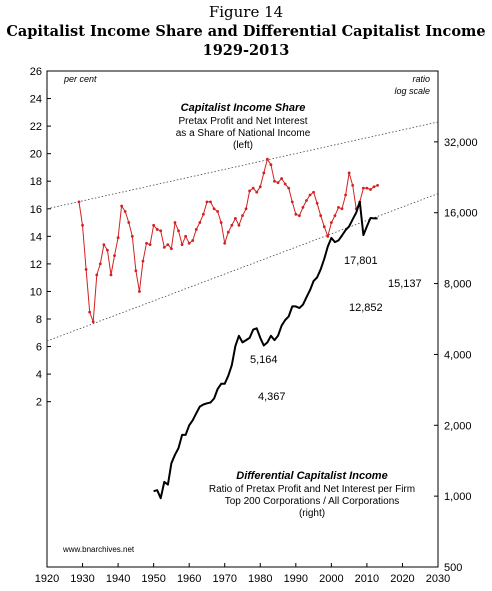 The width and height of the screenshot is (492, 591). What do you see at coordinates (36, 72) in the screenshot?
I see `y-left-tick-label: 26` at bounding box center [36, 72].